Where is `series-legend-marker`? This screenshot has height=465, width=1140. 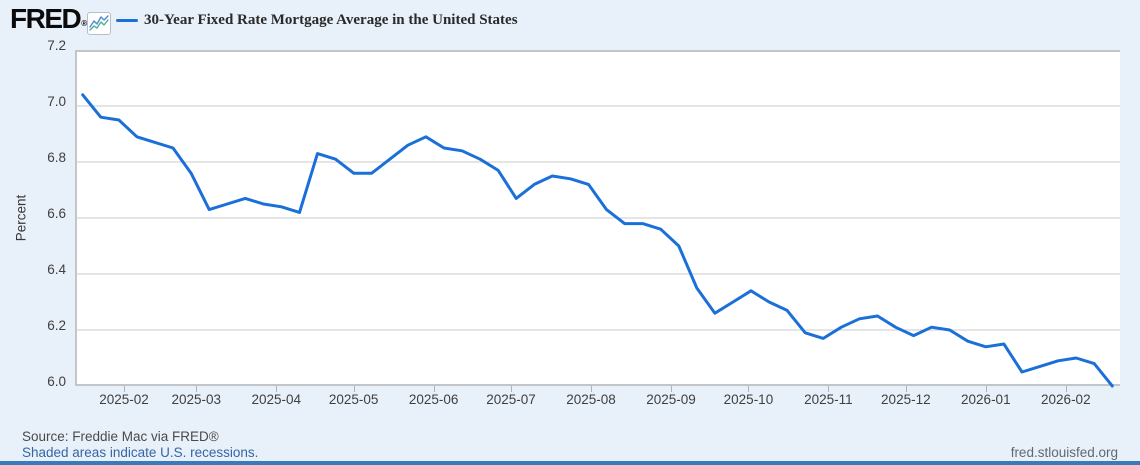 series-legend-marker is located at coordinates (127, 20).